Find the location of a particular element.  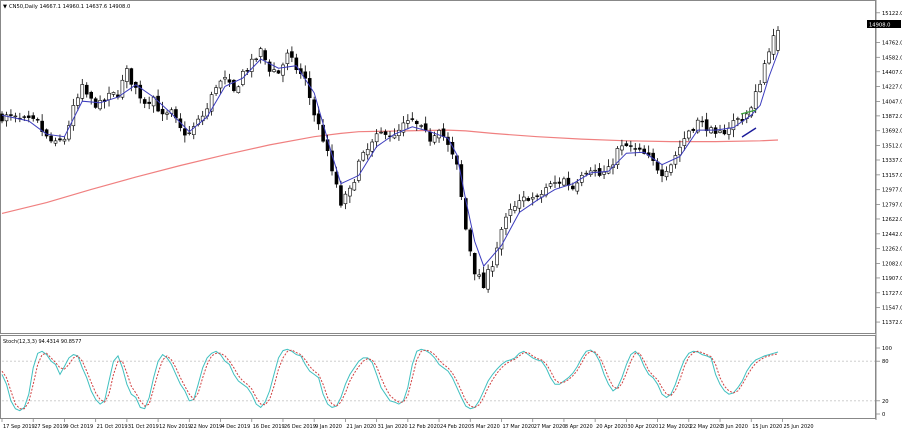

price-tick-label: 14227.0 is located at coordinates (892, 88).